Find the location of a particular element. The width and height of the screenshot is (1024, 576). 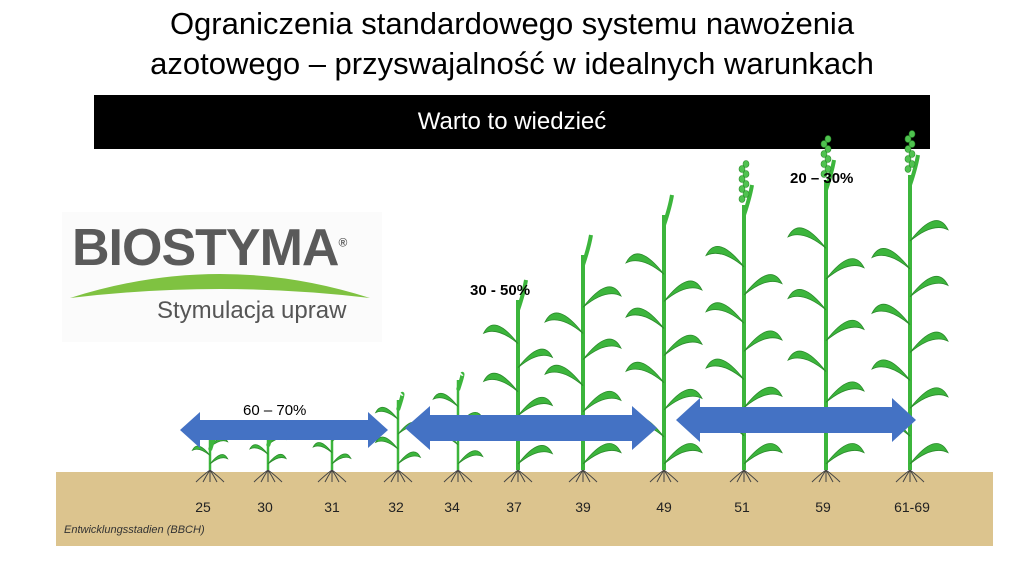

stage-label: 59 is located at coordinates (823, 507).